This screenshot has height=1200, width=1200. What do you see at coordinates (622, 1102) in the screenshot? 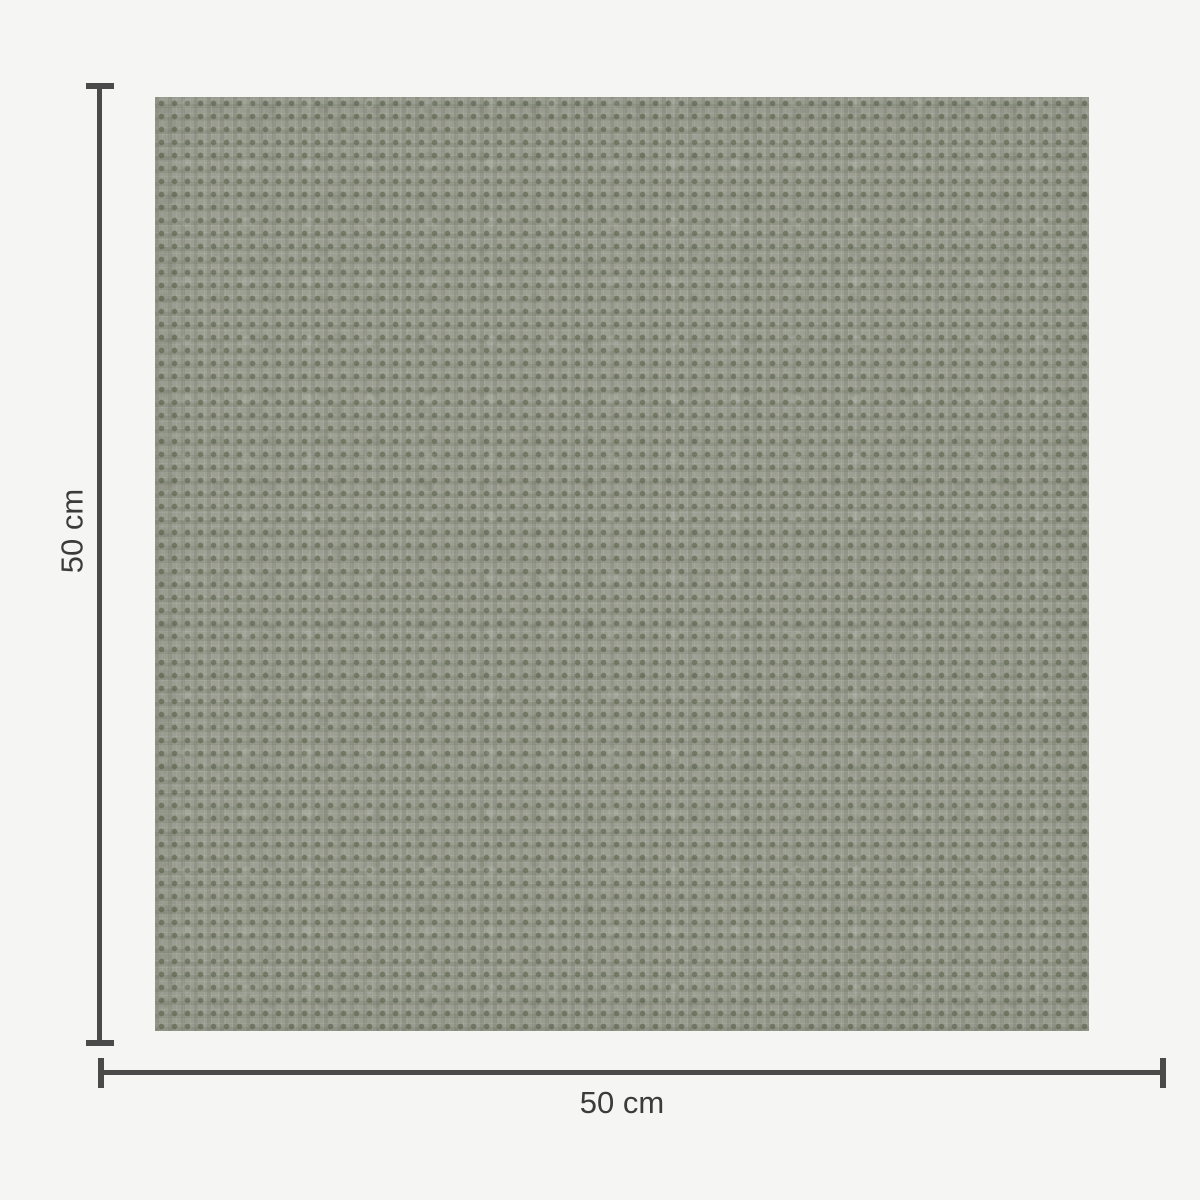
I see `width-dimension-label: 50 cm` at bounding box center [622, 1102].